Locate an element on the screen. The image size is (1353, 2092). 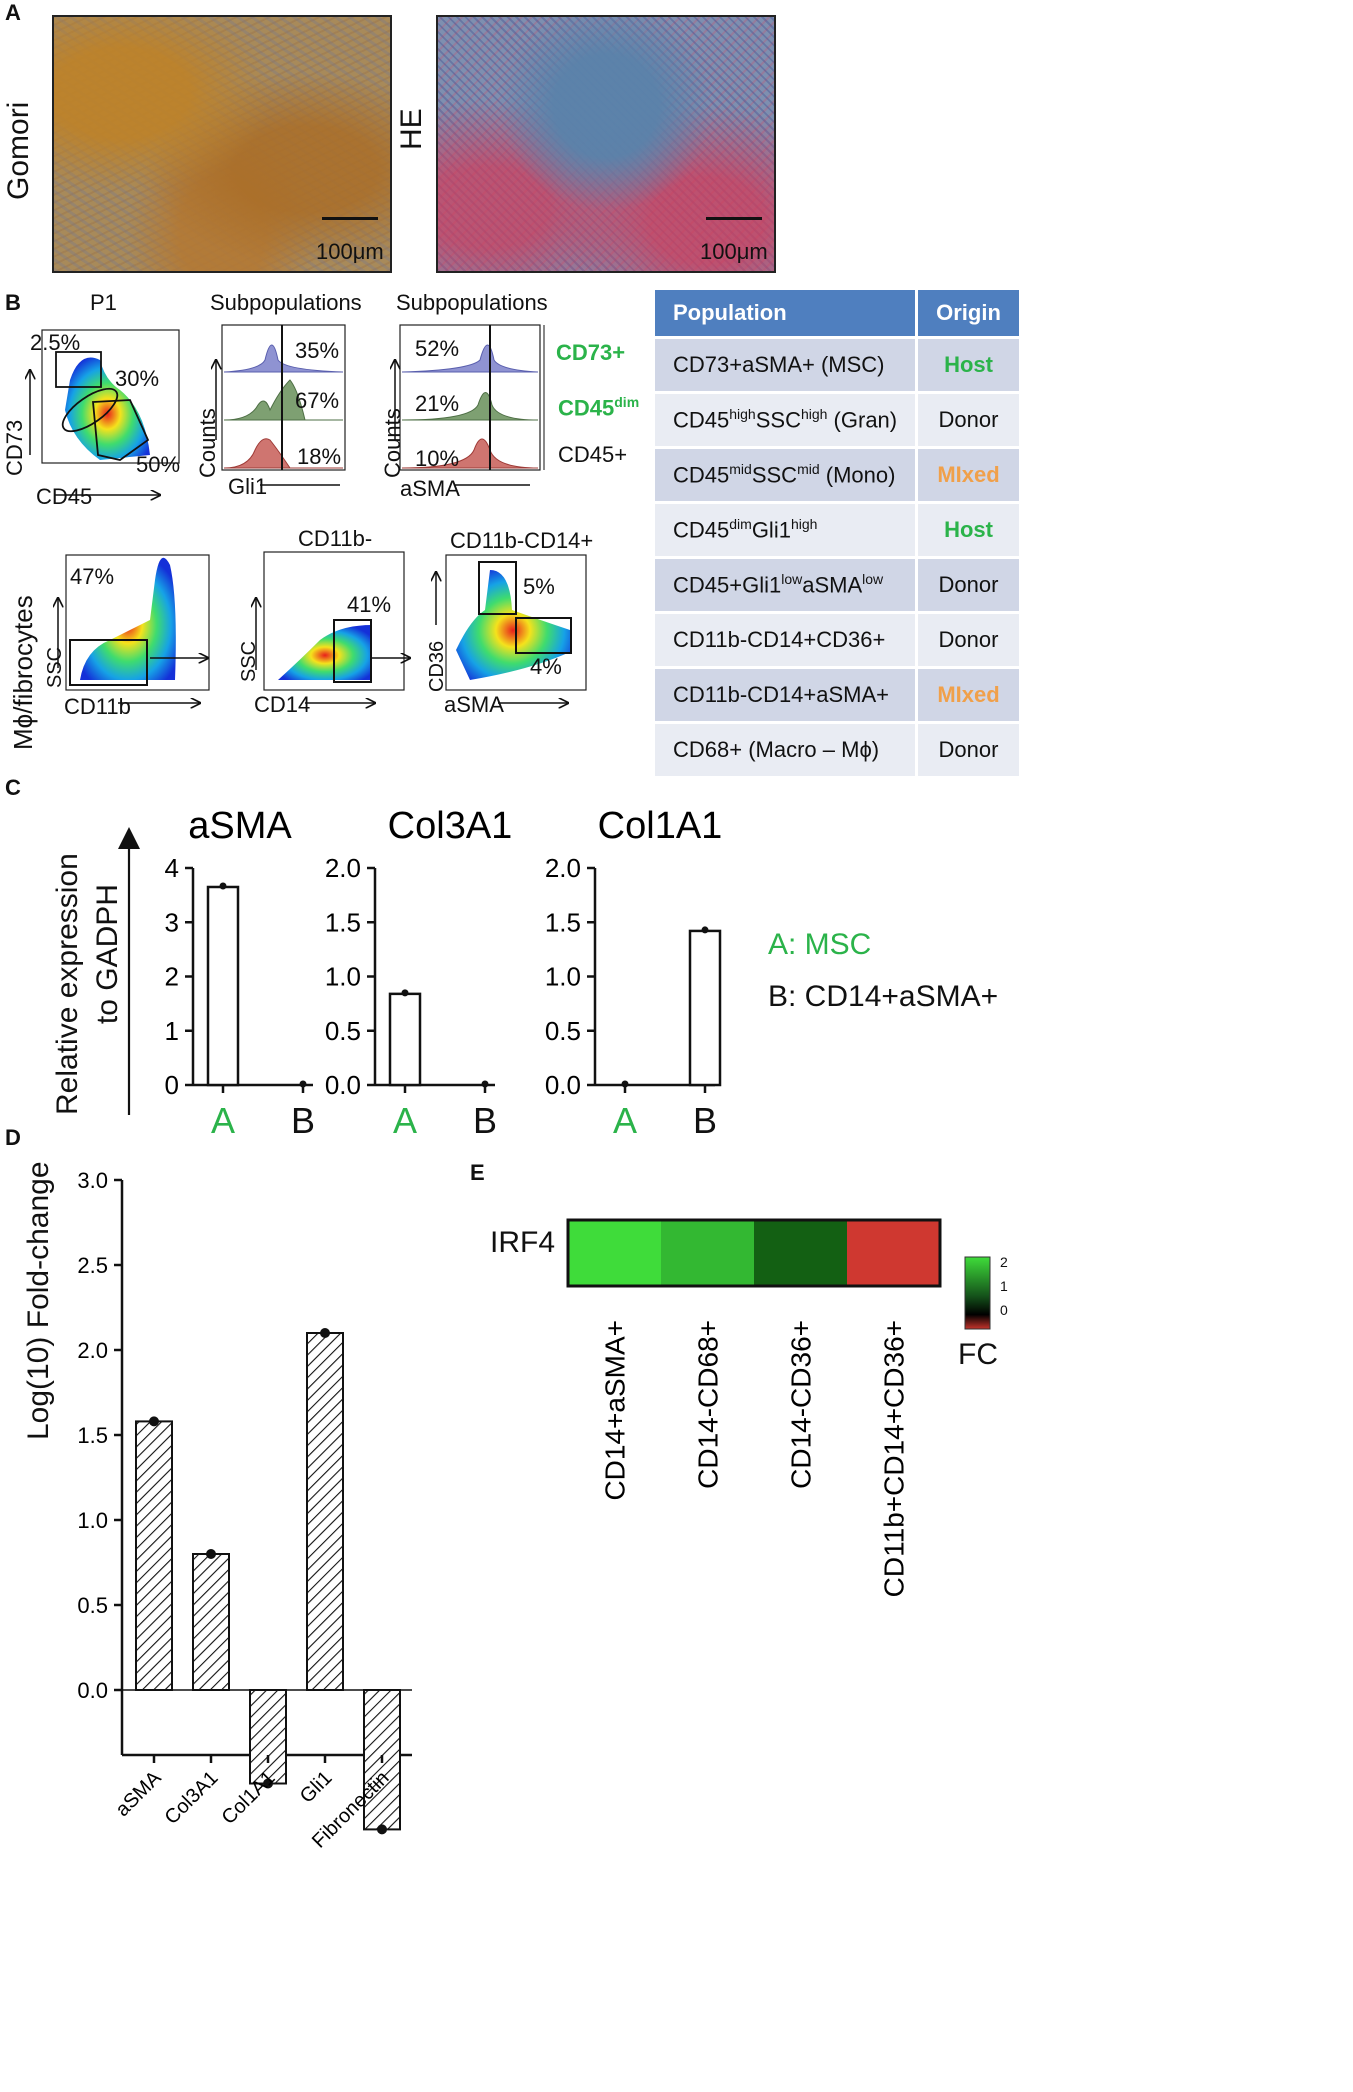
cd14-gate-4: 4% is located at coordinates (546, 666).